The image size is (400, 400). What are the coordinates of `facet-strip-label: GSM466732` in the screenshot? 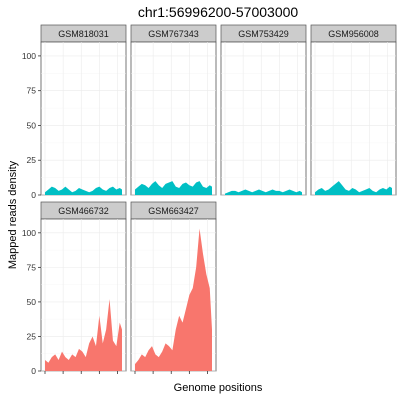 It's located at (83, 211).